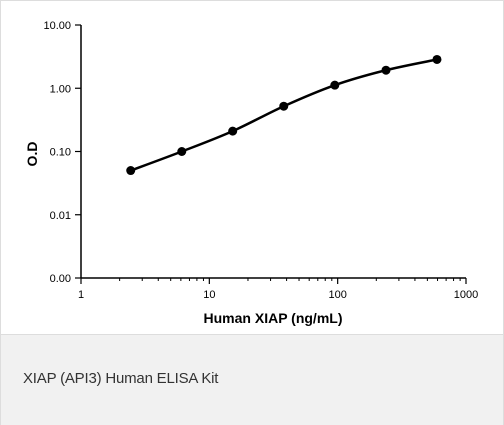  I want to click on x-axis-ticks: 1 10 100 1000, so click(278, 289).